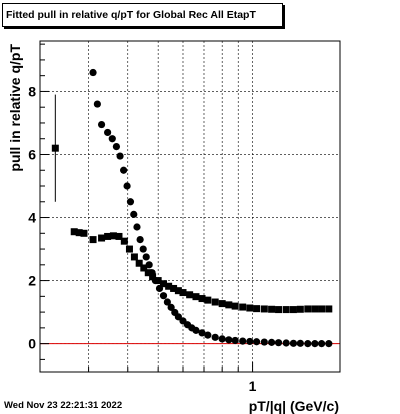  What do you see at coordinates (32, 281) in the screenshot?
I see `y-tick-label: 2` at bounding box center [32, 281].